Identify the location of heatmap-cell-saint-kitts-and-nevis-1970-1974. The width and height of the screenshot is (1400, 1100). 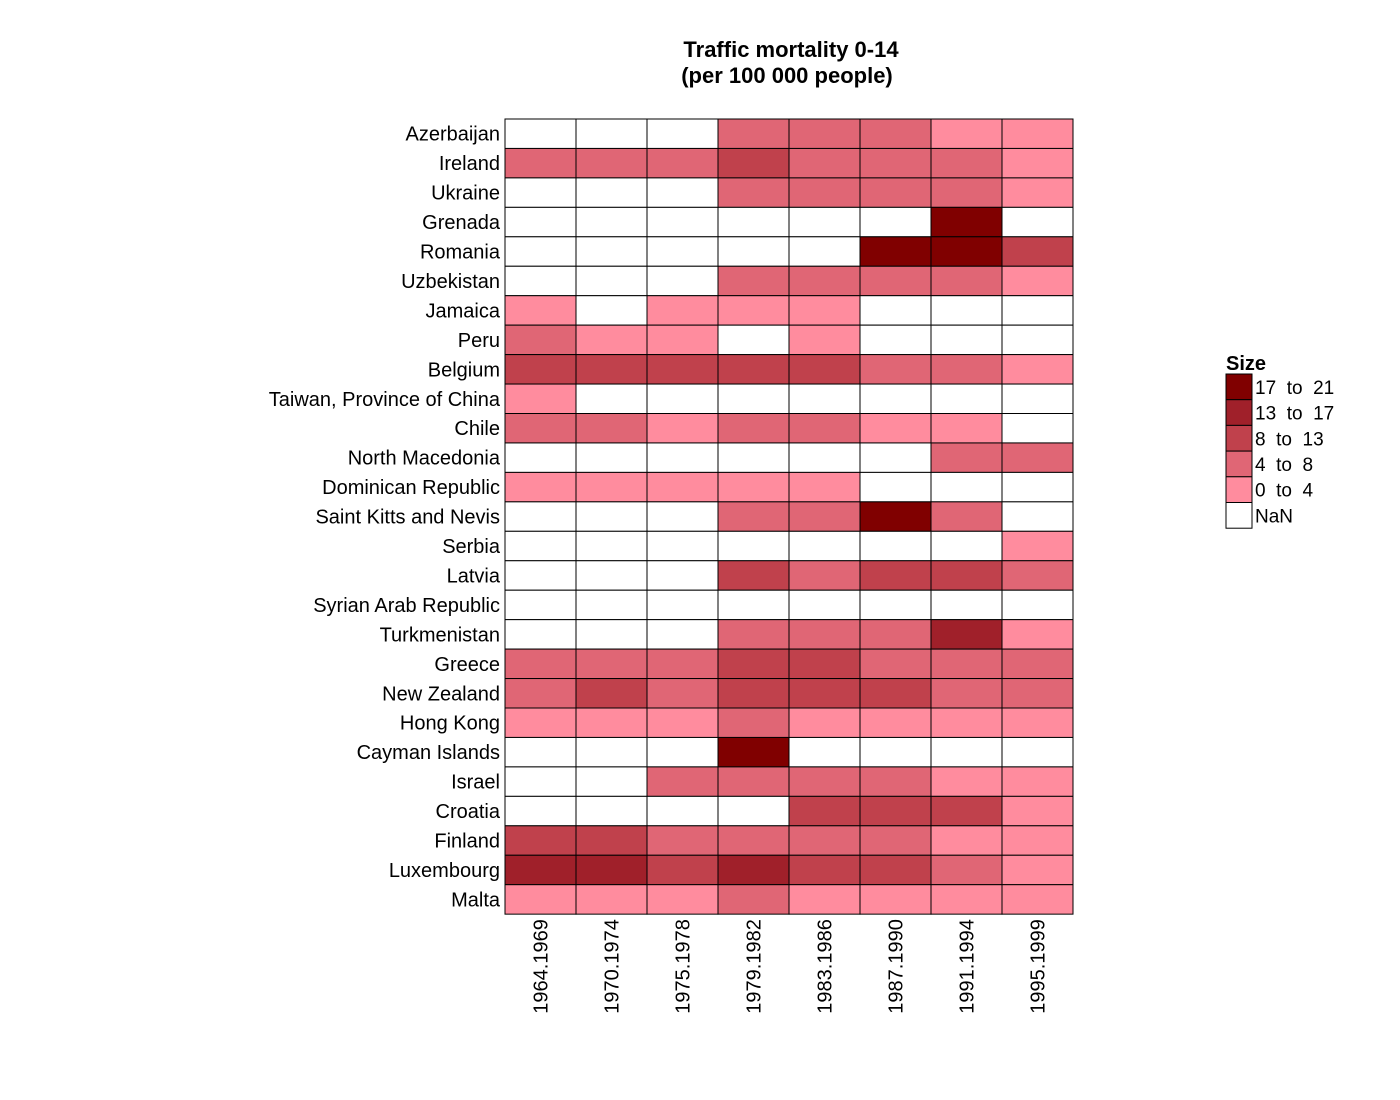
(611, 516).